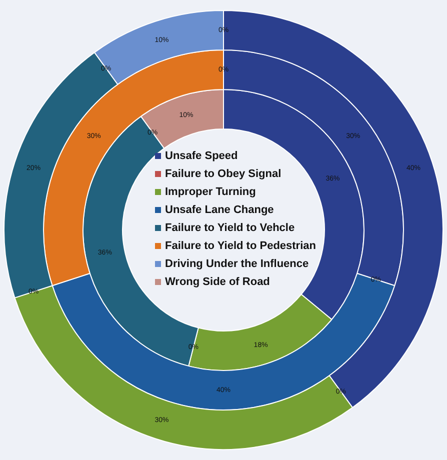 The height and width of the screenshot is (460, 447). I want to click on legend-label: Failure to Yield to Vehcle, so click(230, 228).